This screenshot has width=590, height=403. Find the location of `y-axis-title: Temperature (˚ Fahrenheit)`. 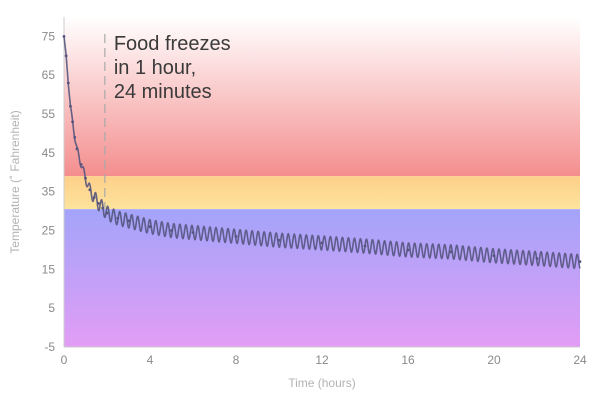

y-axis-title: Temperature (˚ Fahrenheit) is located at coordinates (15, 181).